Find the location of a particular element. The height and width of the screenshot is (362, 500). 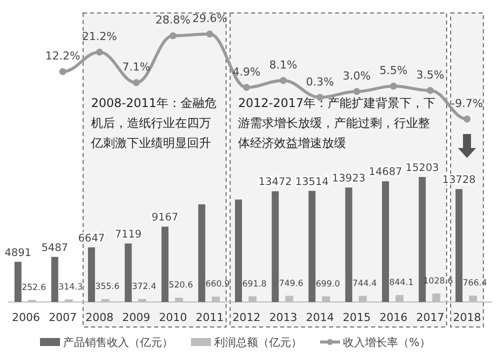

data-label: 15203 is located at coordinates (422, 168).